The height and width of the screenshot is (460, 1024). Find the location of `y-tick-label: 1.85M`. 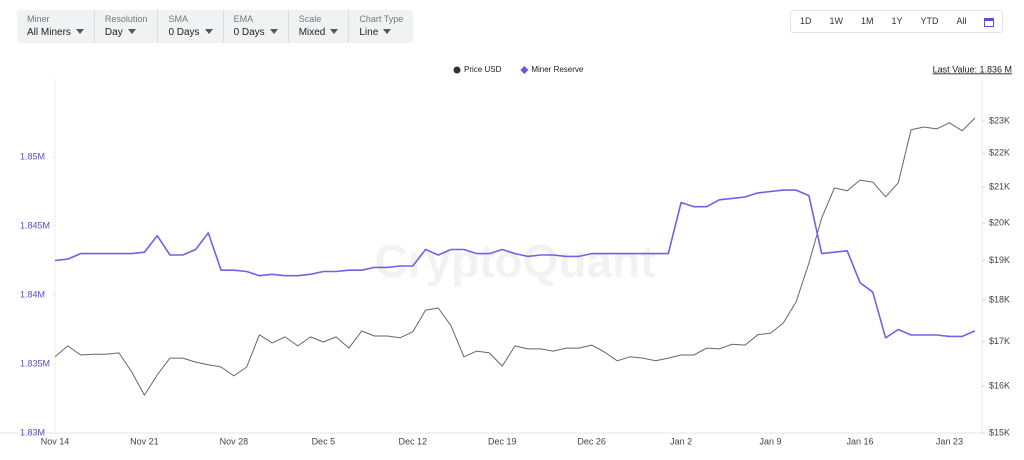

y-tick-label: 1.85M is located at coordinates (32, 156).